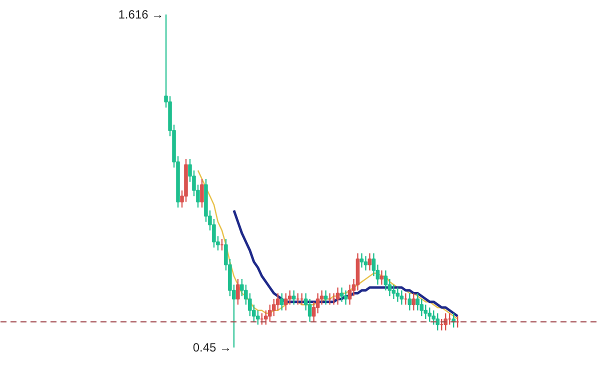  I want to click on annotation: 0.45 →, so click(212, 347).